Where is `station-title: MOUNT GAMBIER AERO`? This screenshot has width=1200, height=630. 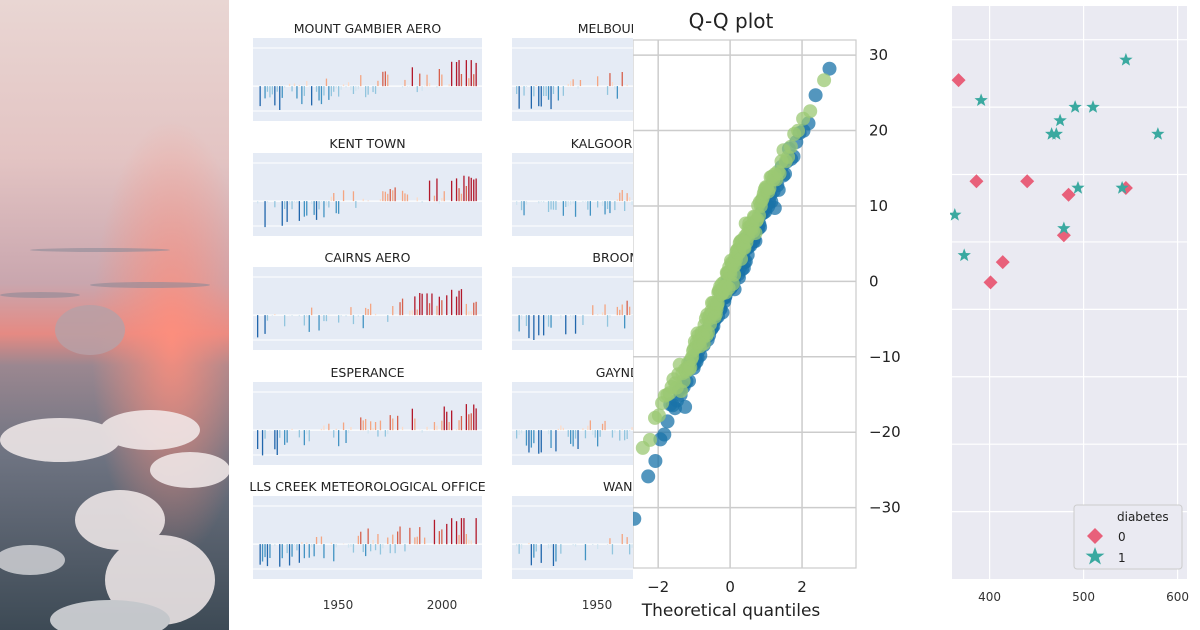
station-title: MOUNT GAMBIER AERO is located at coordinates (368, 28).